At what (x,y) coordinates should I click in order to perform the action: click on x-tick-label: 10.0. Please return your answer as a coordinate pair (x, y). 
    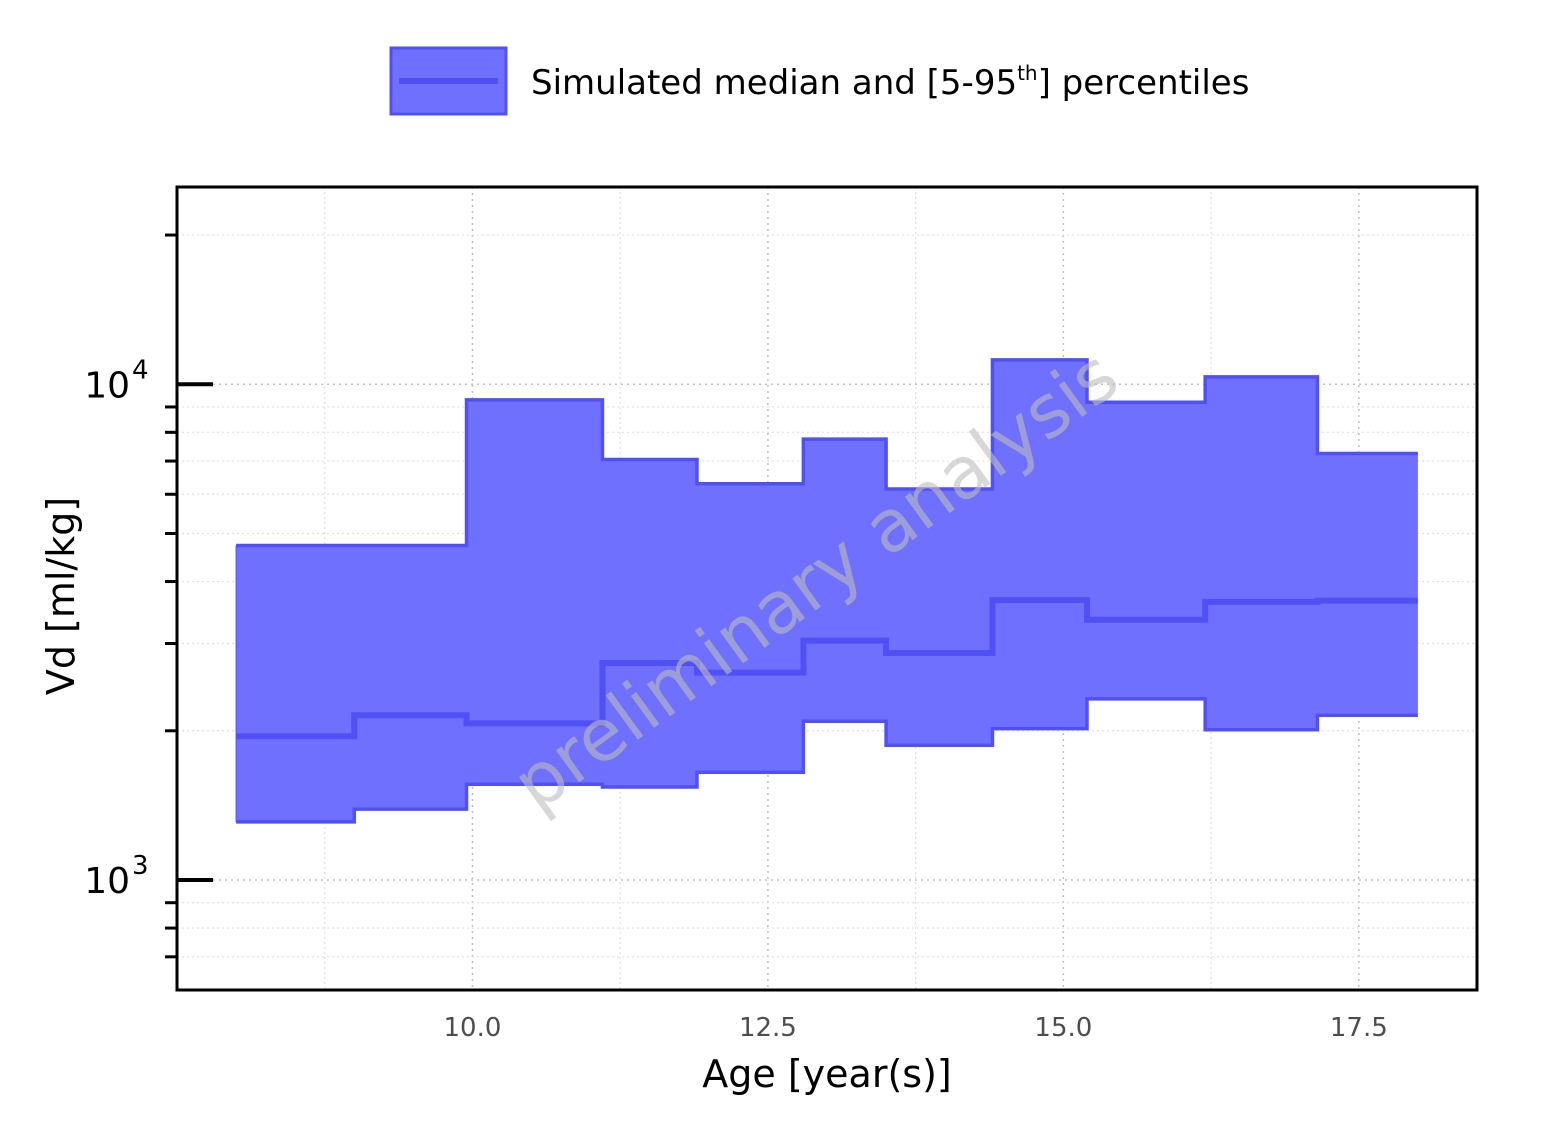
    Looking at the image, I should click on (473, 1028).